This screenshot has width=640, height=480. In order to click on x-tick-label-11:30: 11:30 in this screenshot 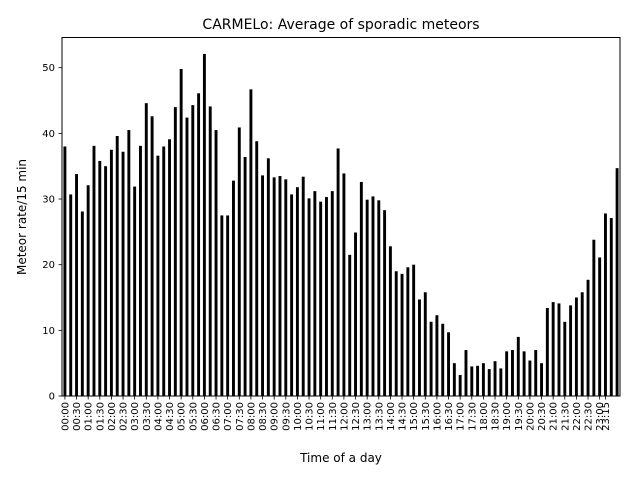, I will do `click(333, 416)`.